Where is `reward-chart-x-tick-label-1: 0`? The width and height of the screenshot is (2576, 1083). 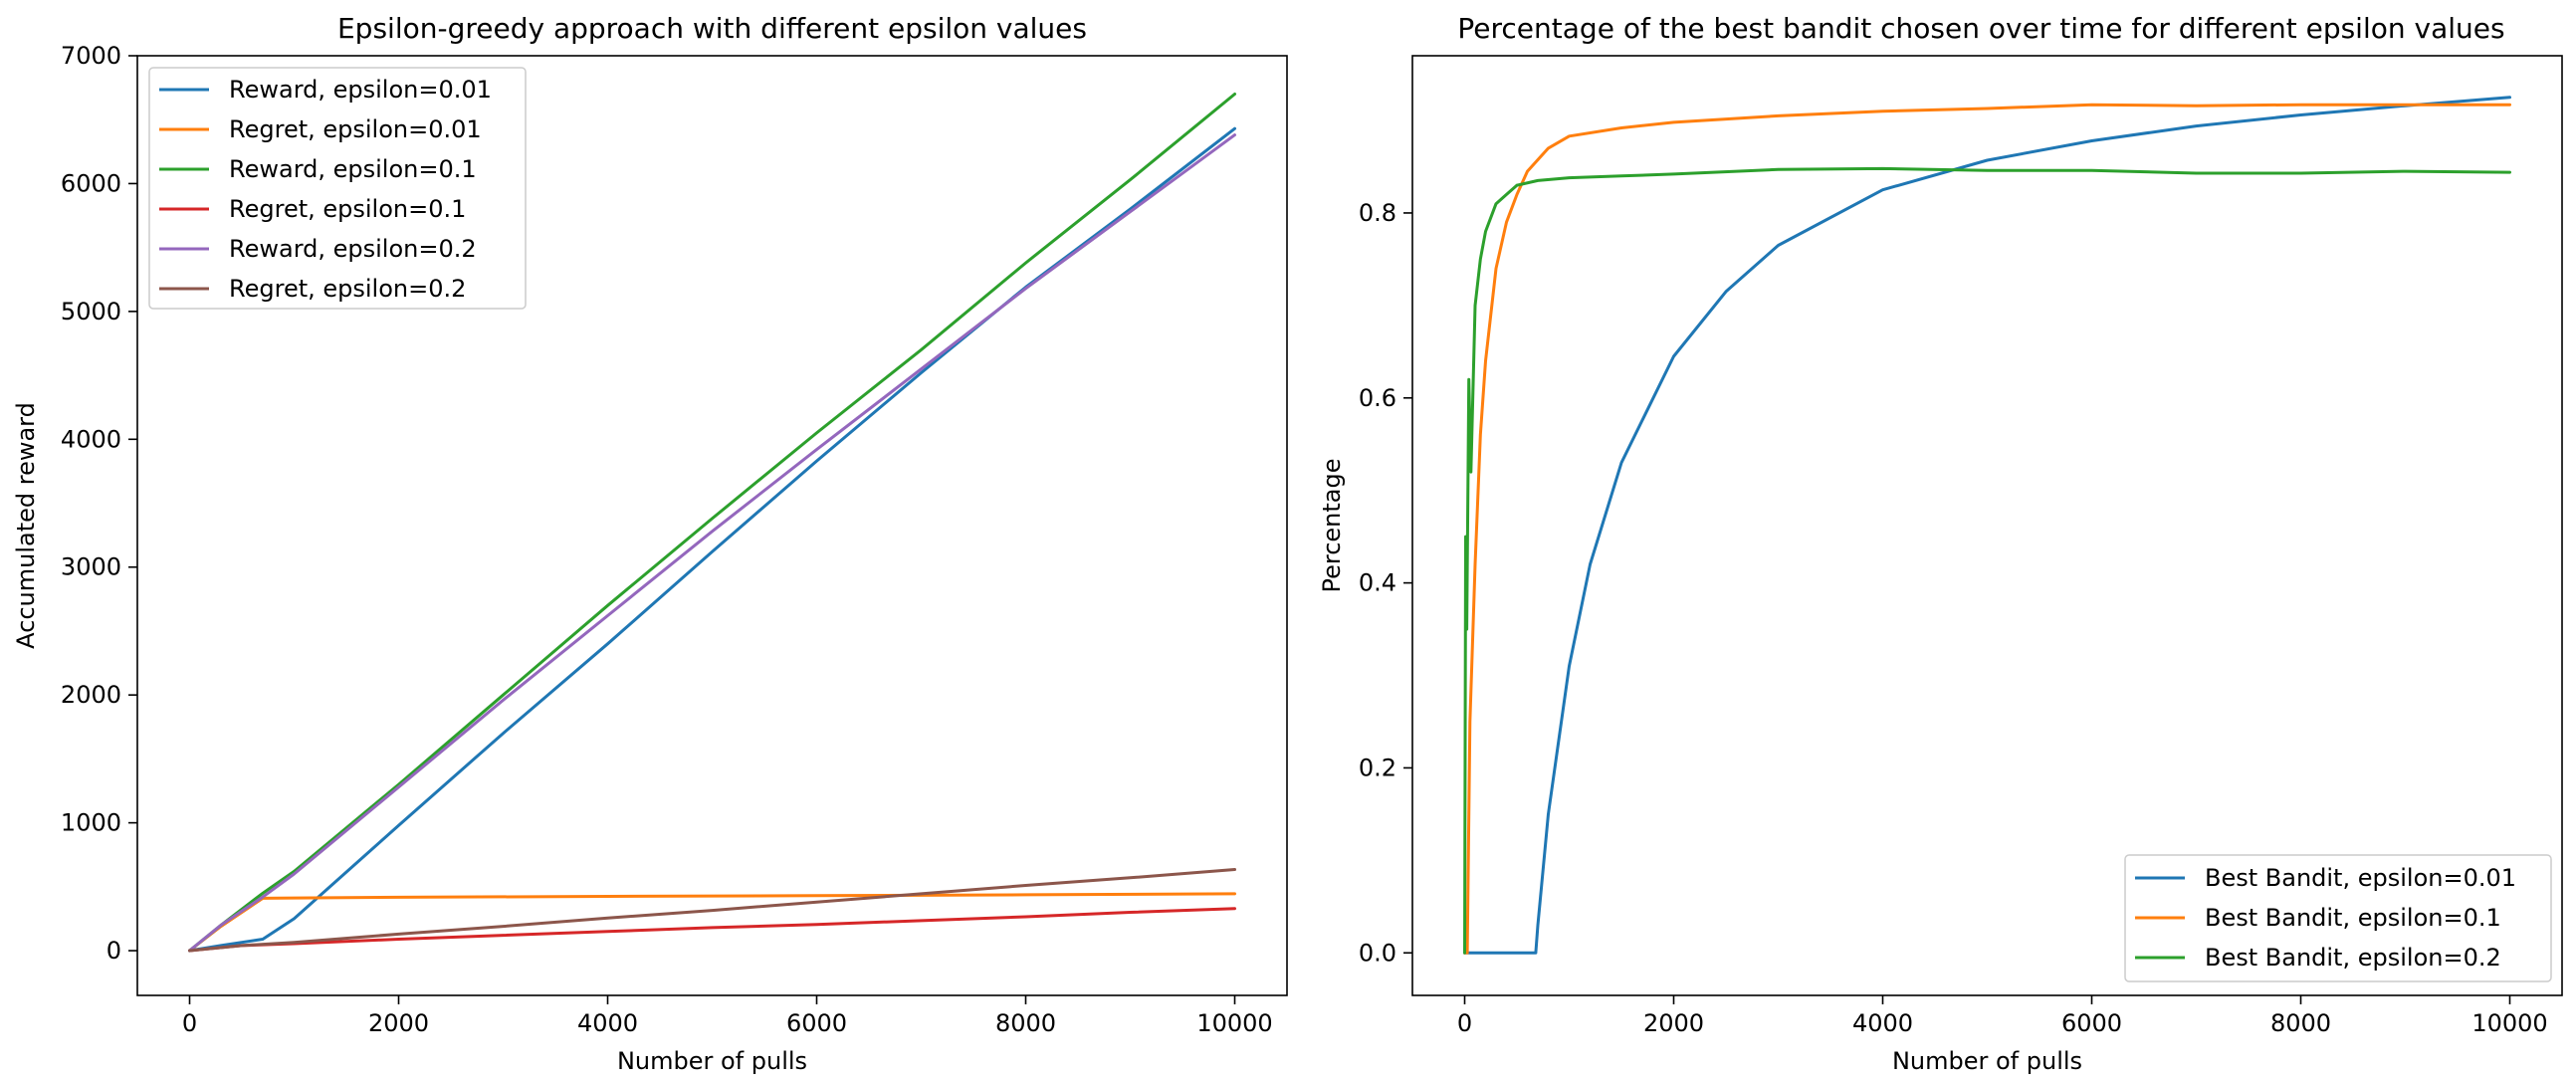
reward-chart-x-tick-label-1: 0 is located at coordinates (189, 1023).